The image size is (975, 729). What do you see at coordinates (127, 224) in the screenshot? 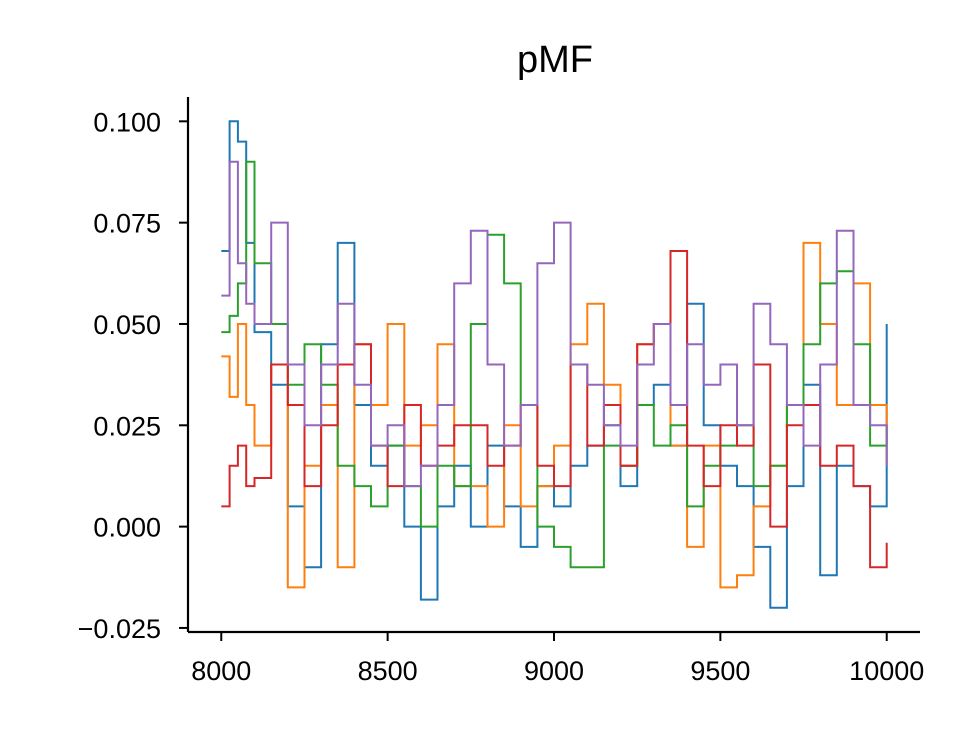
I see `y-tick-label: 0.075` at bounding box center [127, 224].